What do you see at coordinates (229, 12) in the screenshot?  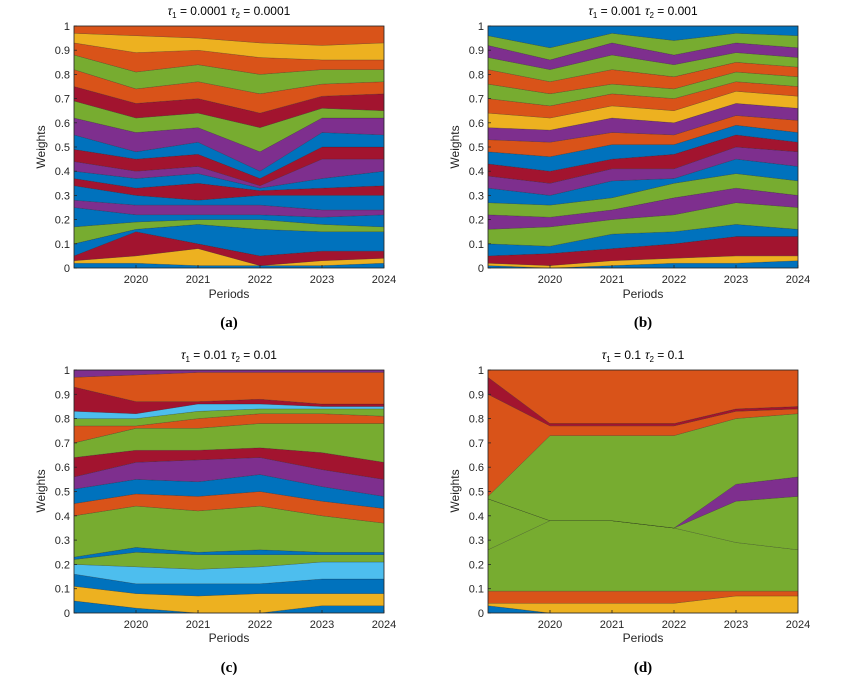 I see `panel-a-title: τ1 = 0.0001 τ2 = 0.0001` at bounding box center [229, 12].